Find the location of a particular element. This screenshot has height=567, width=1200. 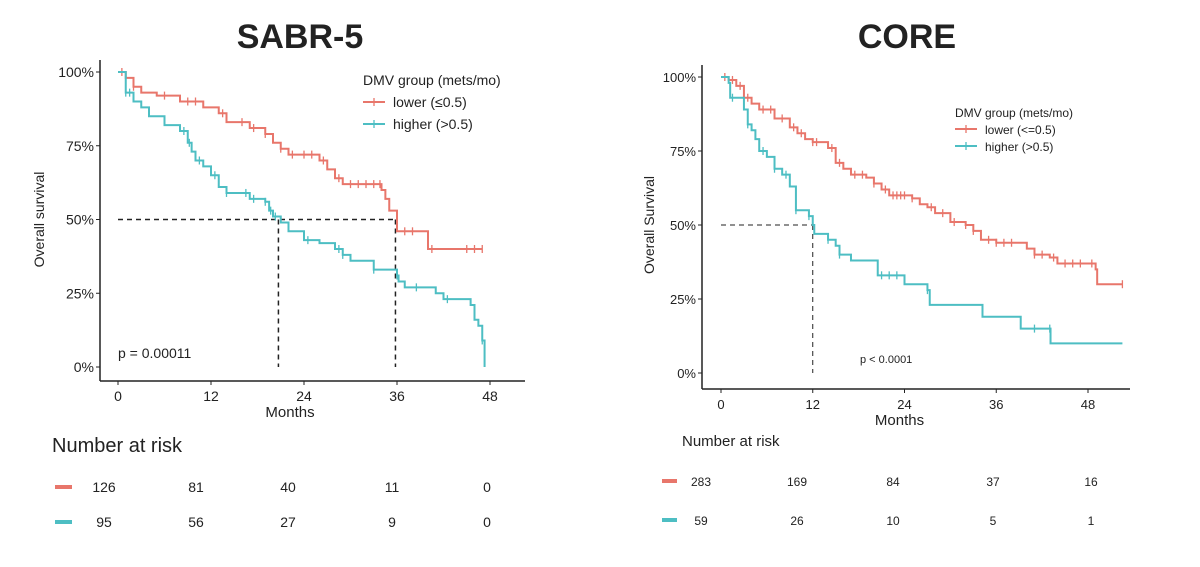

risk-count: 10 is located at coordinates (893, 521).